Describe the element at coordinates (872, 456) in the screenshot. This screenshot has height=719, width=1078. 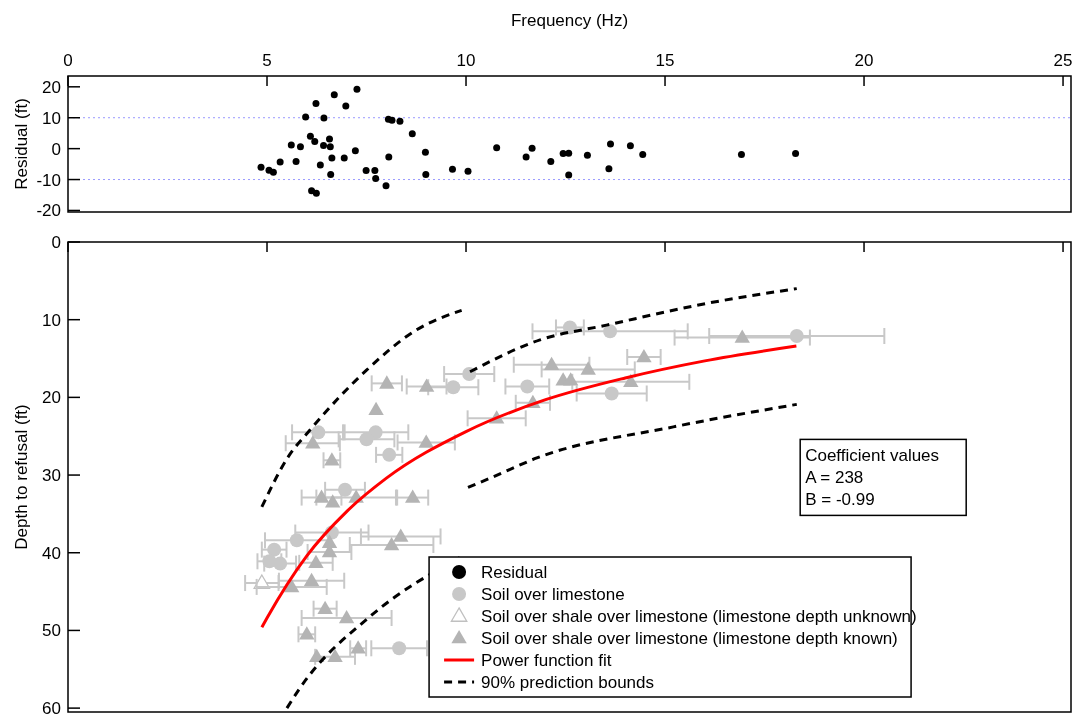
I see `annotation: Coefficient values` at that location.